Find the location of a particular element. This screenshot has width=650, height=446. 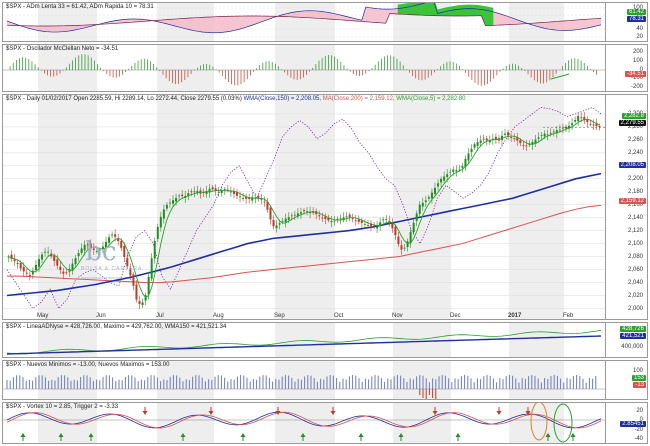

adm-fast-value-label: 78.31 is located at coordinates (636, 19).